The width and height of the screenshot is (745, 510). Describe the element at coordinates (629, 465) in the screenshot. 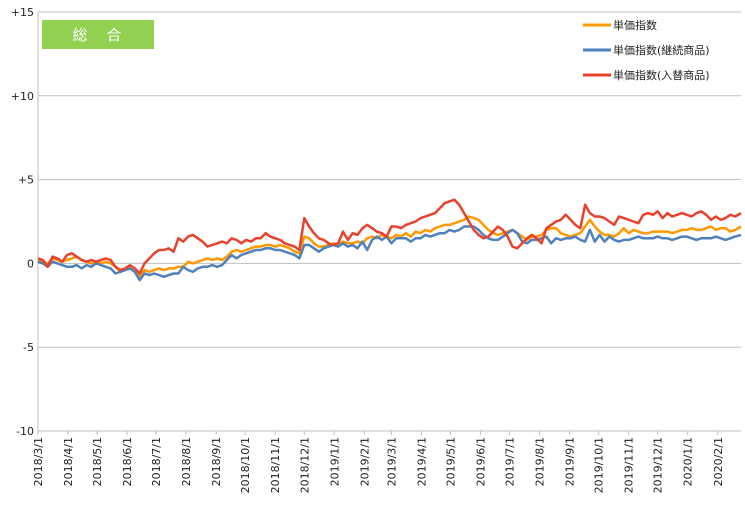

I see `x-tick-label: 2019/11/1` at that location.